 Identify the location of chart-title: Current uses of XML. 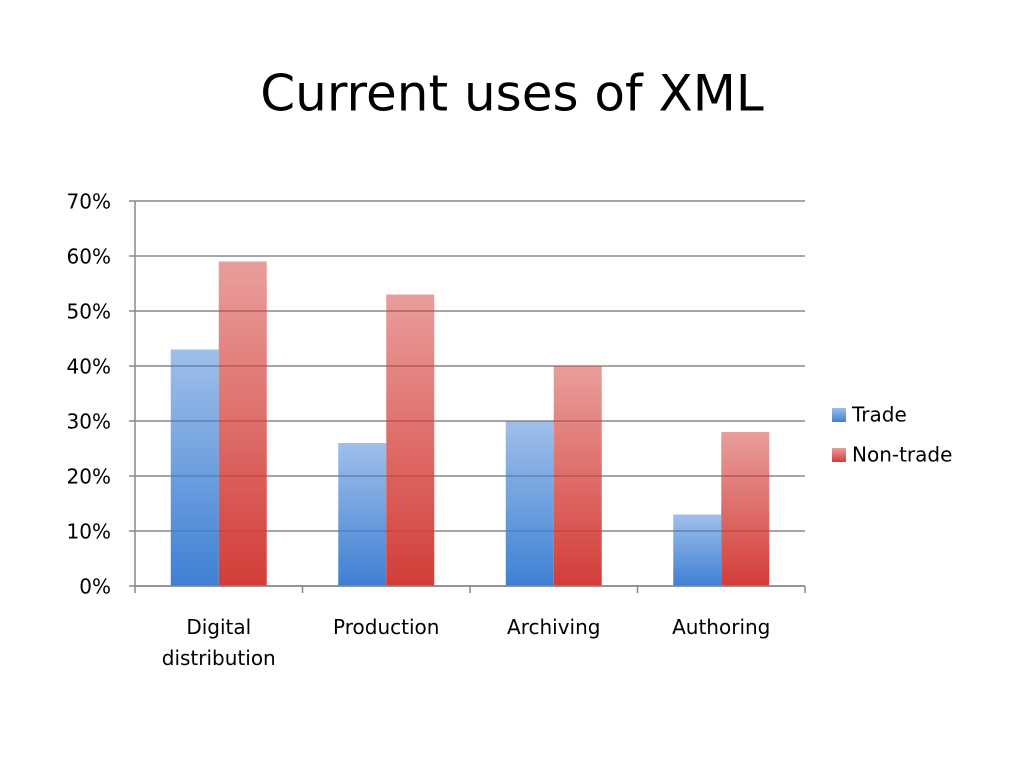
(512, 94).